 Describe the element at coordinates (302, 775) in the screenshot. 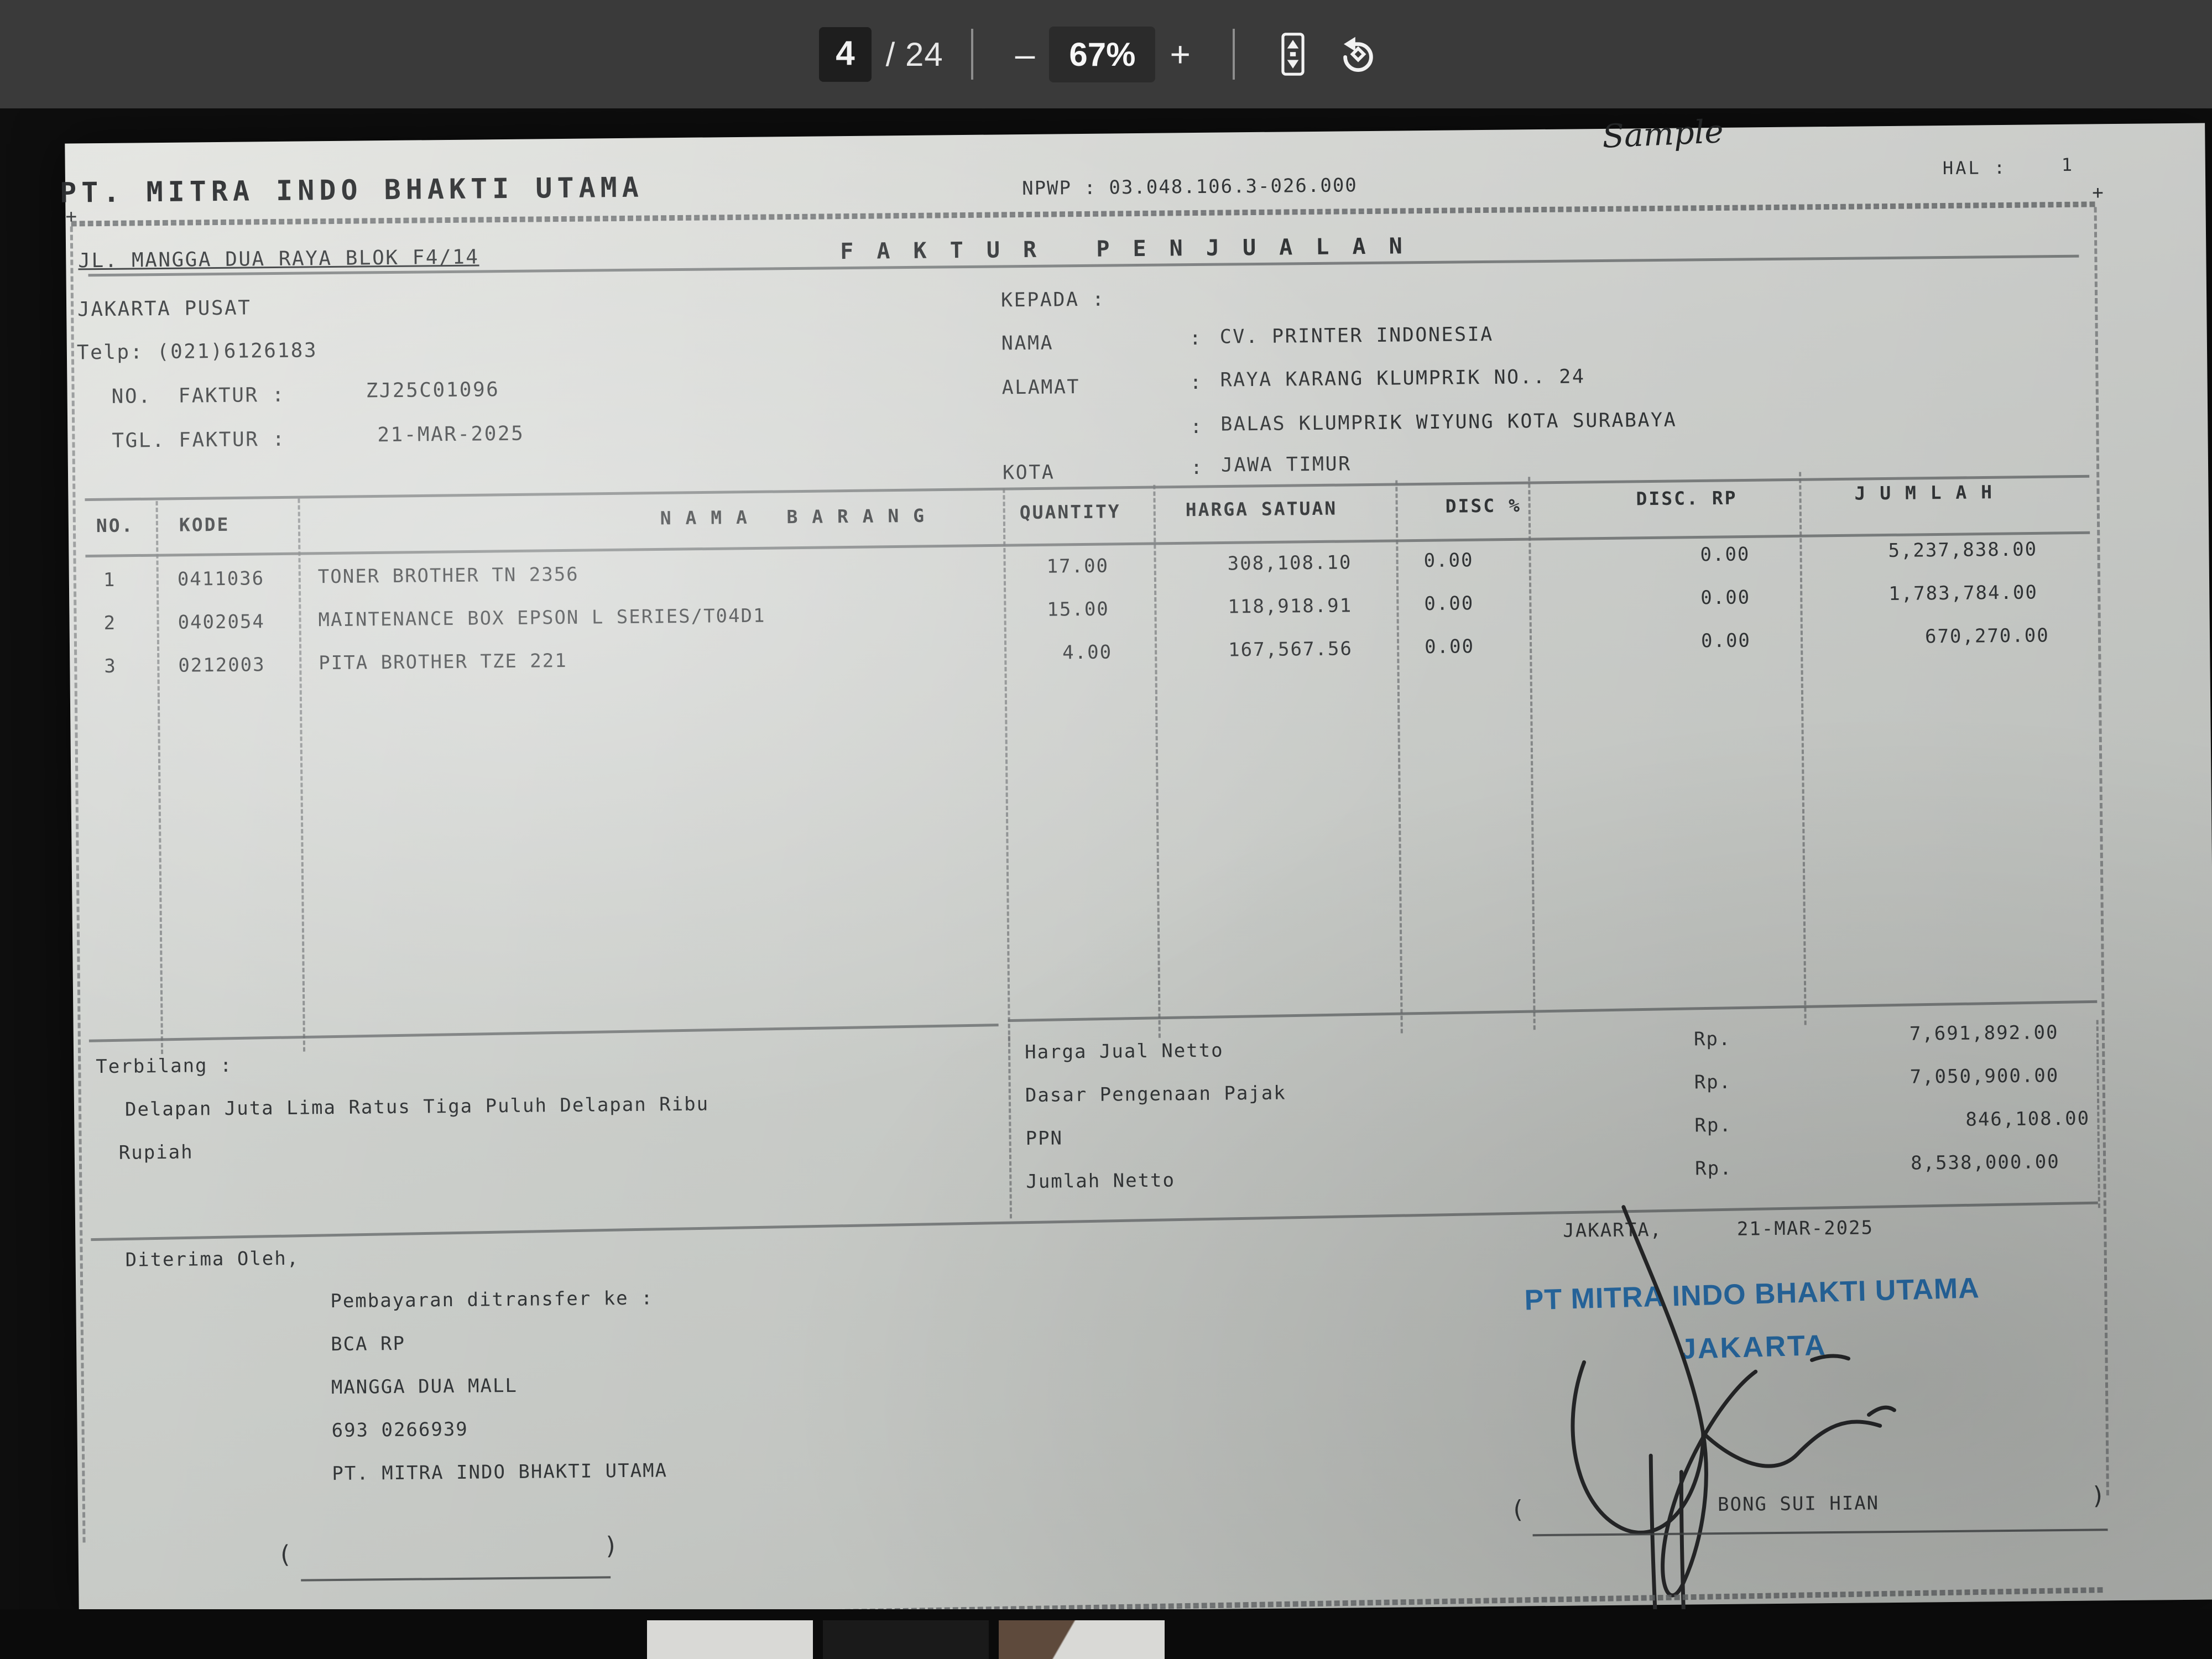

I see `col-sep-kode` at that location.